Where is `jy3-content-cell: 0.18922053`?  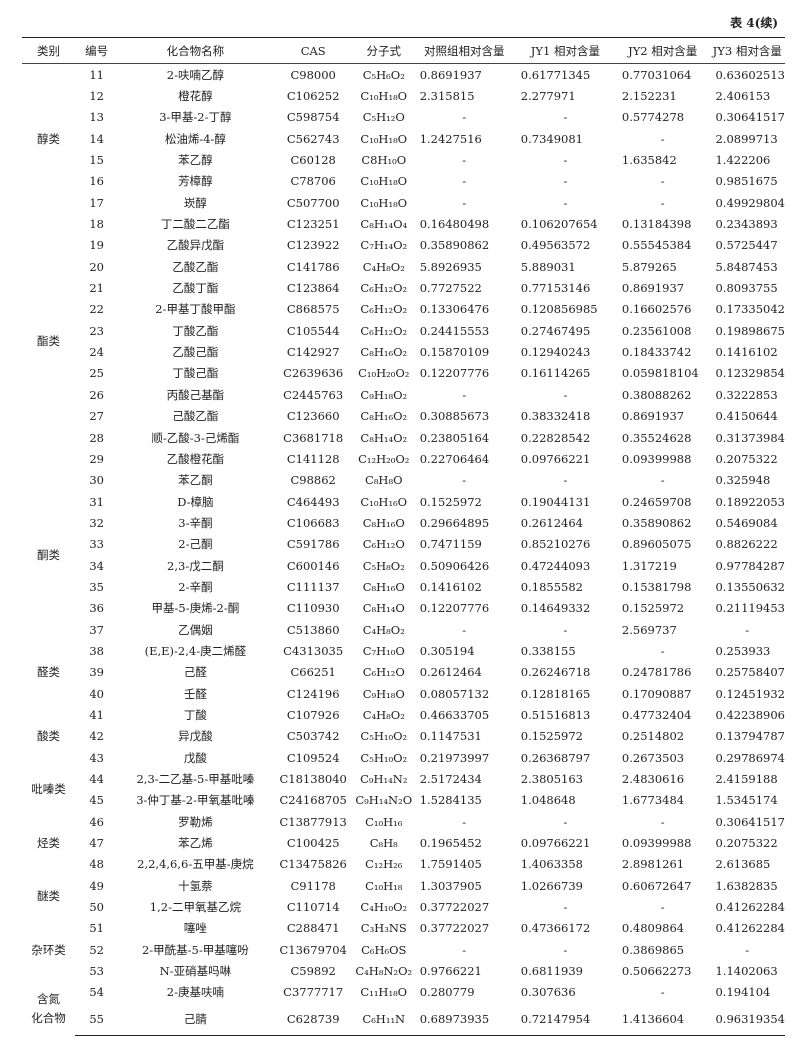
jy3-content-cell: 0.18922053 is located at coordinates (750, 501).